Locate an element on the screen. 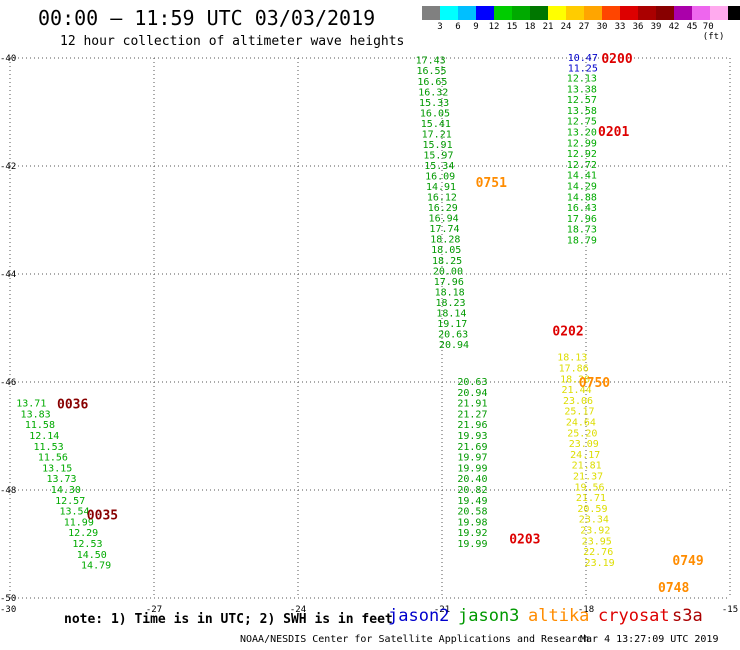 This screenshot has height=650, width=740. y-tick-label: -46 is located at coordinates (8, 383).